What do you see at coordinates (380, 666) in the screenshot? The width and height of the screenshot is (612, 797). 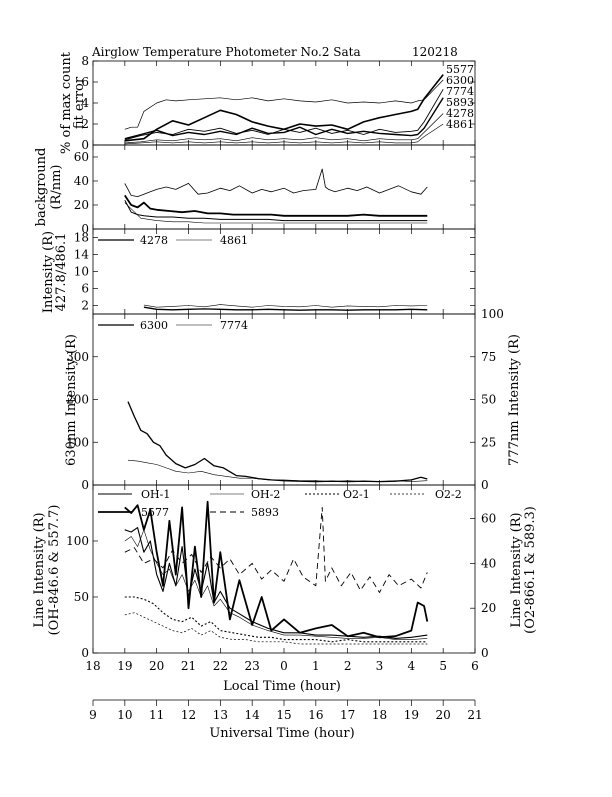 I see `local-time-tick-label: 3` at bounding box center [380, 666].